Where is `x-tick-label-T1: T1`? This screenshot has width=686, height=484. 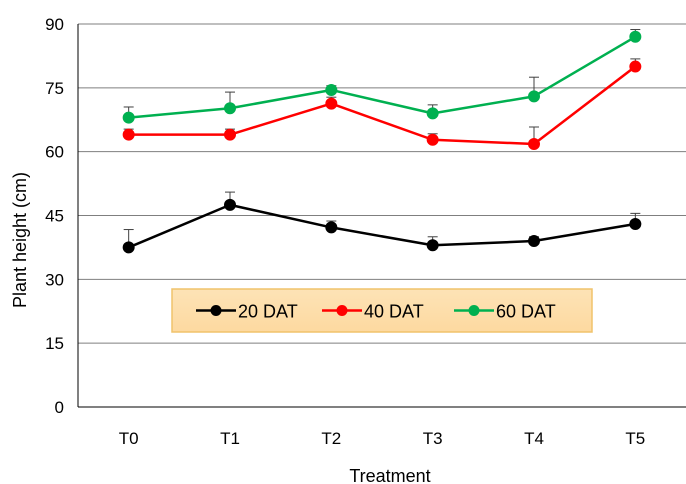 x-tick-label-T1: T1 is located at coordinates (230, 438).